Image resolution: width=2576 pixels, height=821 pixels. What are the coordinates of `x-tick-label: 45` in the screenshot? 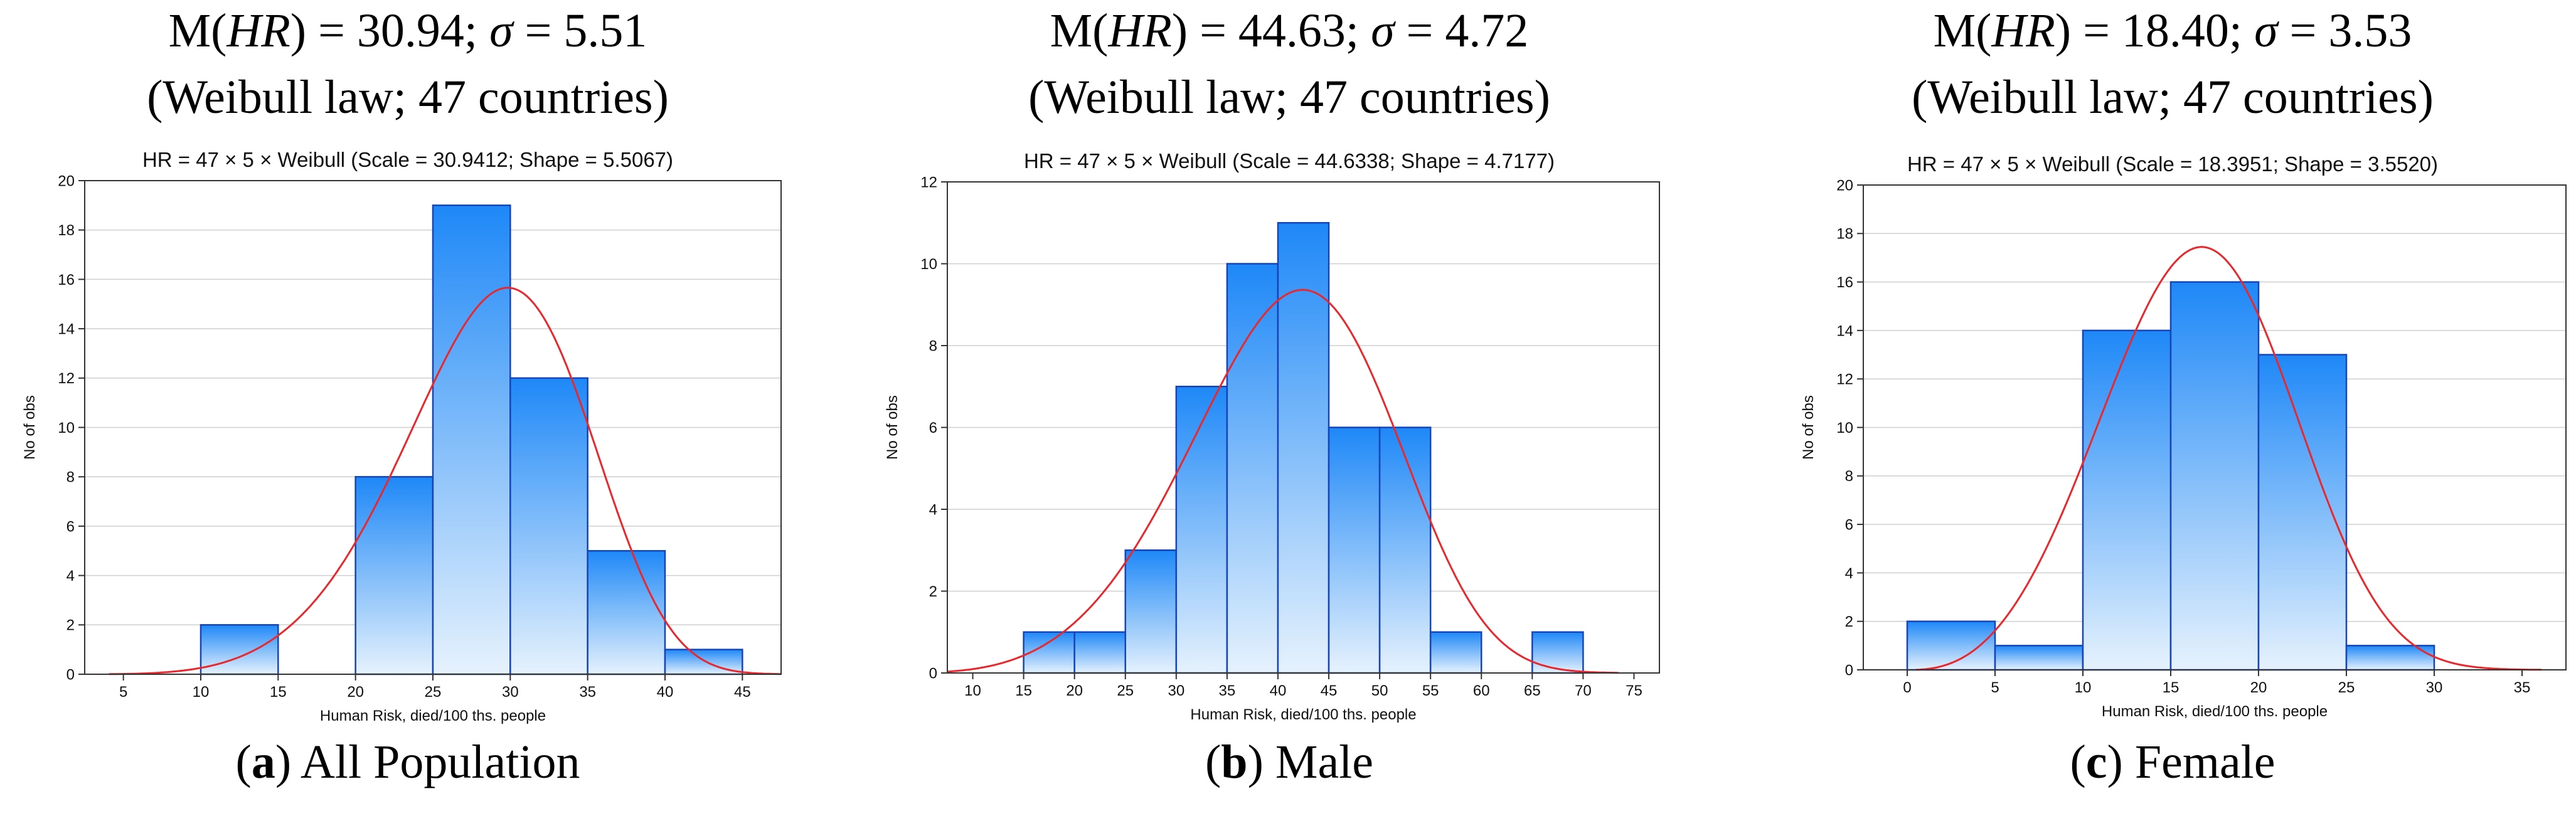 It's located at (742, 692).